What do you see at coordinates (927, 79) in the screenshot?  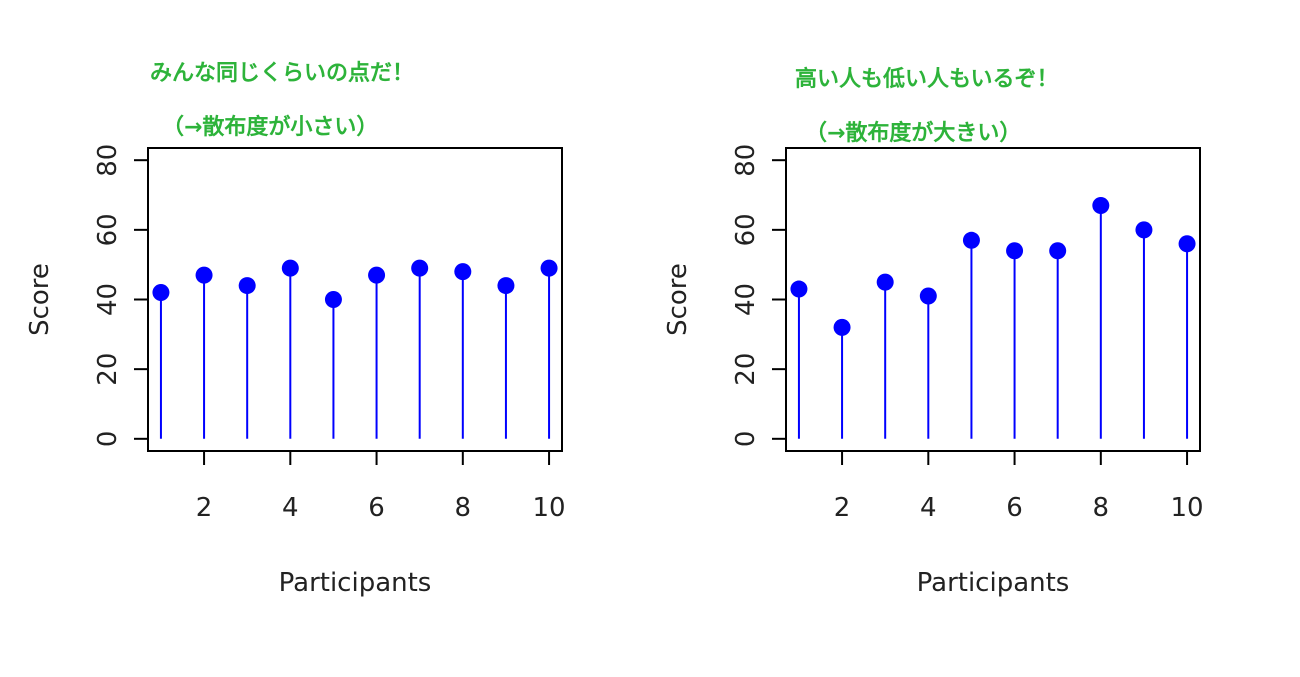 I see `right-annotation-line1: 高い人も低い人もいるぞ！` at bounding box center [927, 79].